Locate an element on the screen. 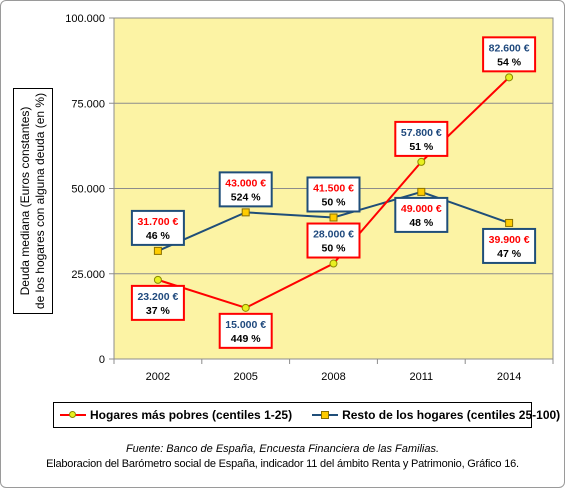 The width and height of the screenshot is (567, 490). x-tick-label: 2011 is located at coordinates (421, 377).